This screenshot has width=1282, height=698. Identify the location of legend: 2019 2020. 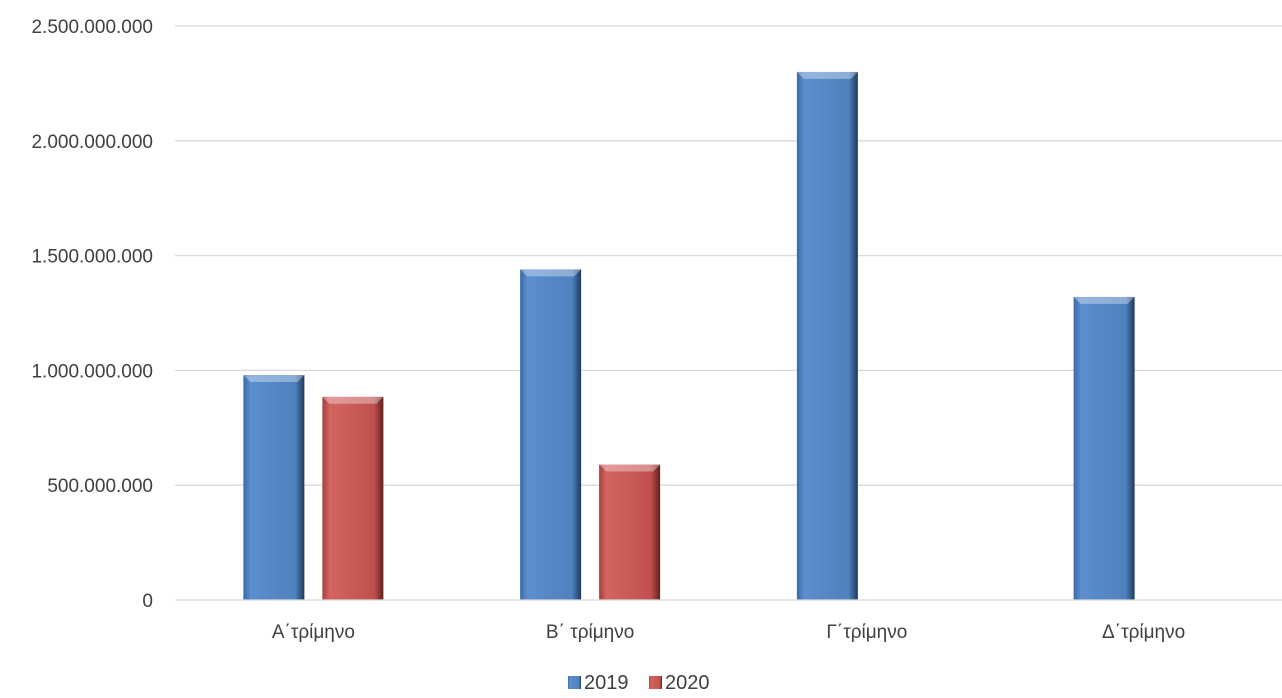
(639, 683).